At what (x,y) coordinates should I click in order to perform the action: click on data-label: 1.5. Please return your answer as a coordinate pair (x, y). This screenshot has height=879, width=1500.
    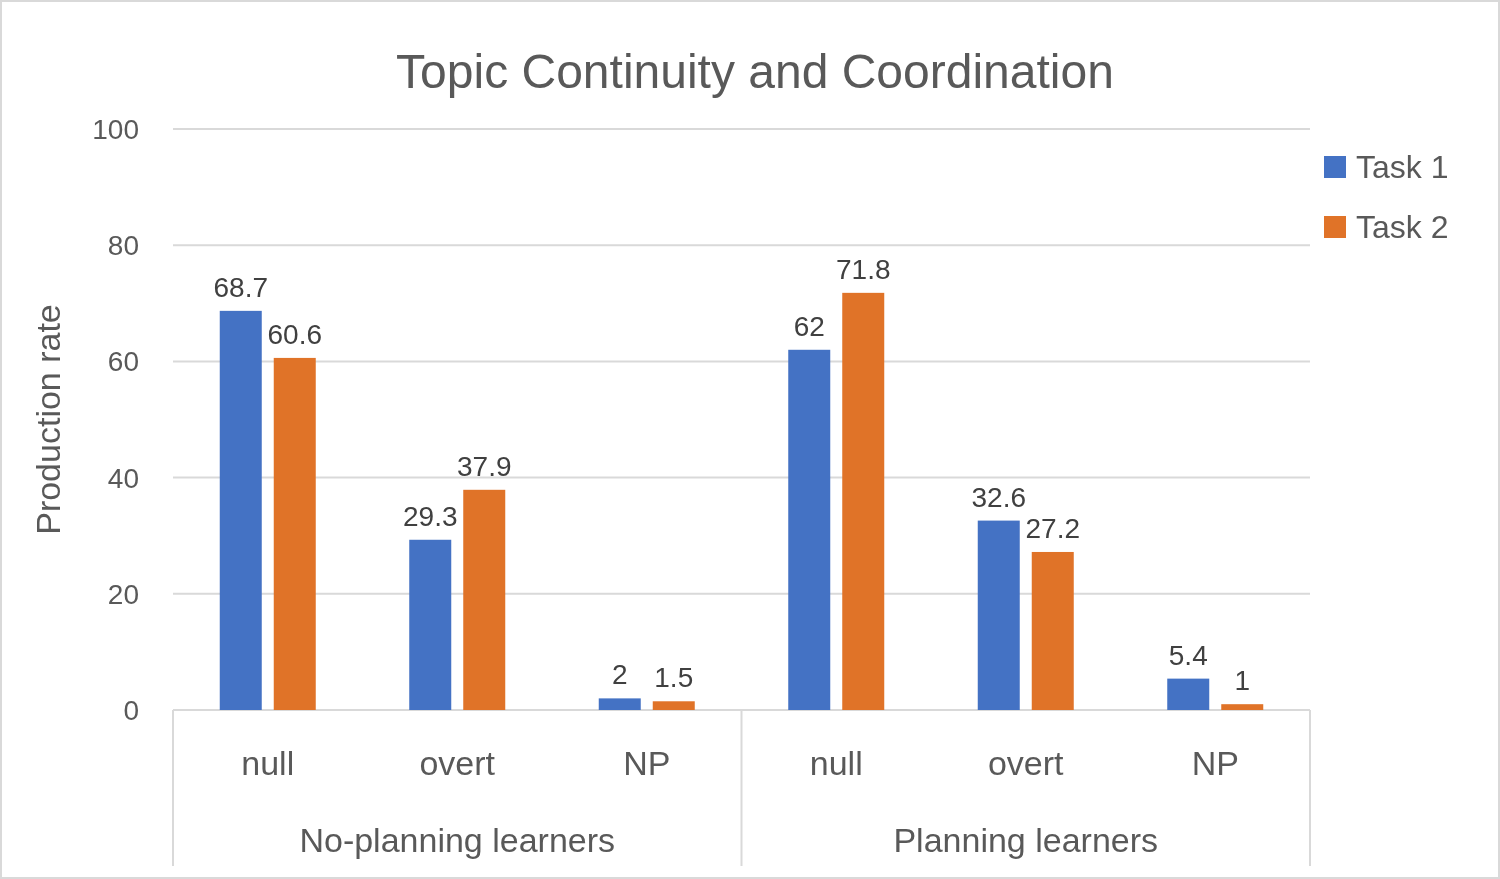
    Looking at the image, I should click on (674, 678).